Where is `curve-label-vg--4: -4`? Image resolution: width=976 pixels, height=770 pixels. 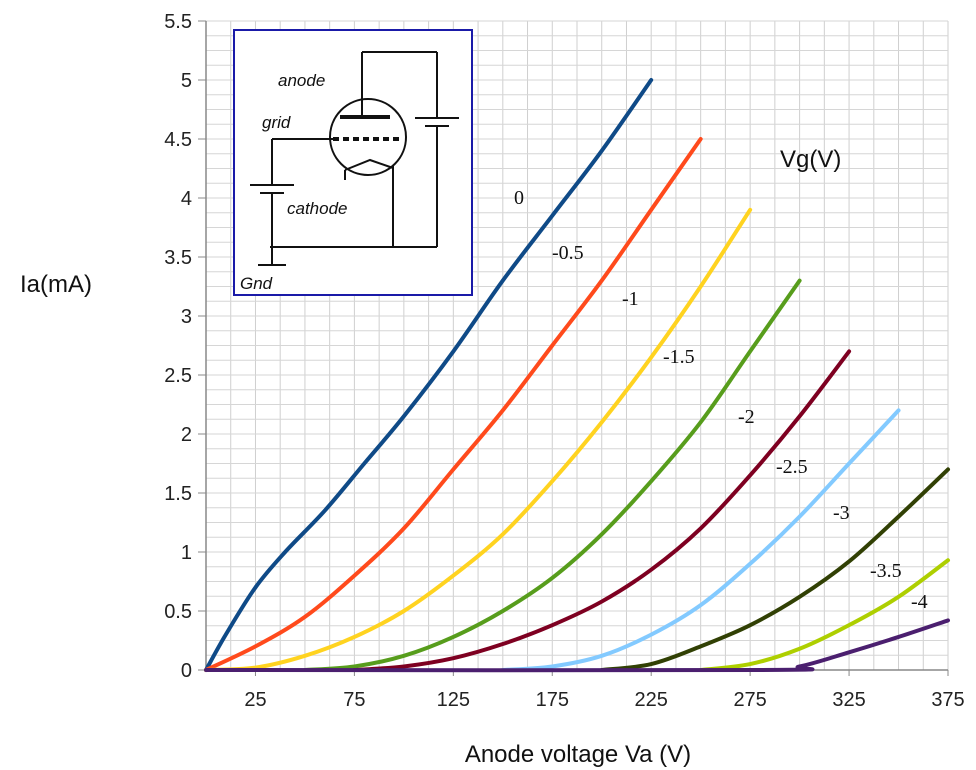
curve-label-vg--4: -4 is located at coordinates (919, 602).